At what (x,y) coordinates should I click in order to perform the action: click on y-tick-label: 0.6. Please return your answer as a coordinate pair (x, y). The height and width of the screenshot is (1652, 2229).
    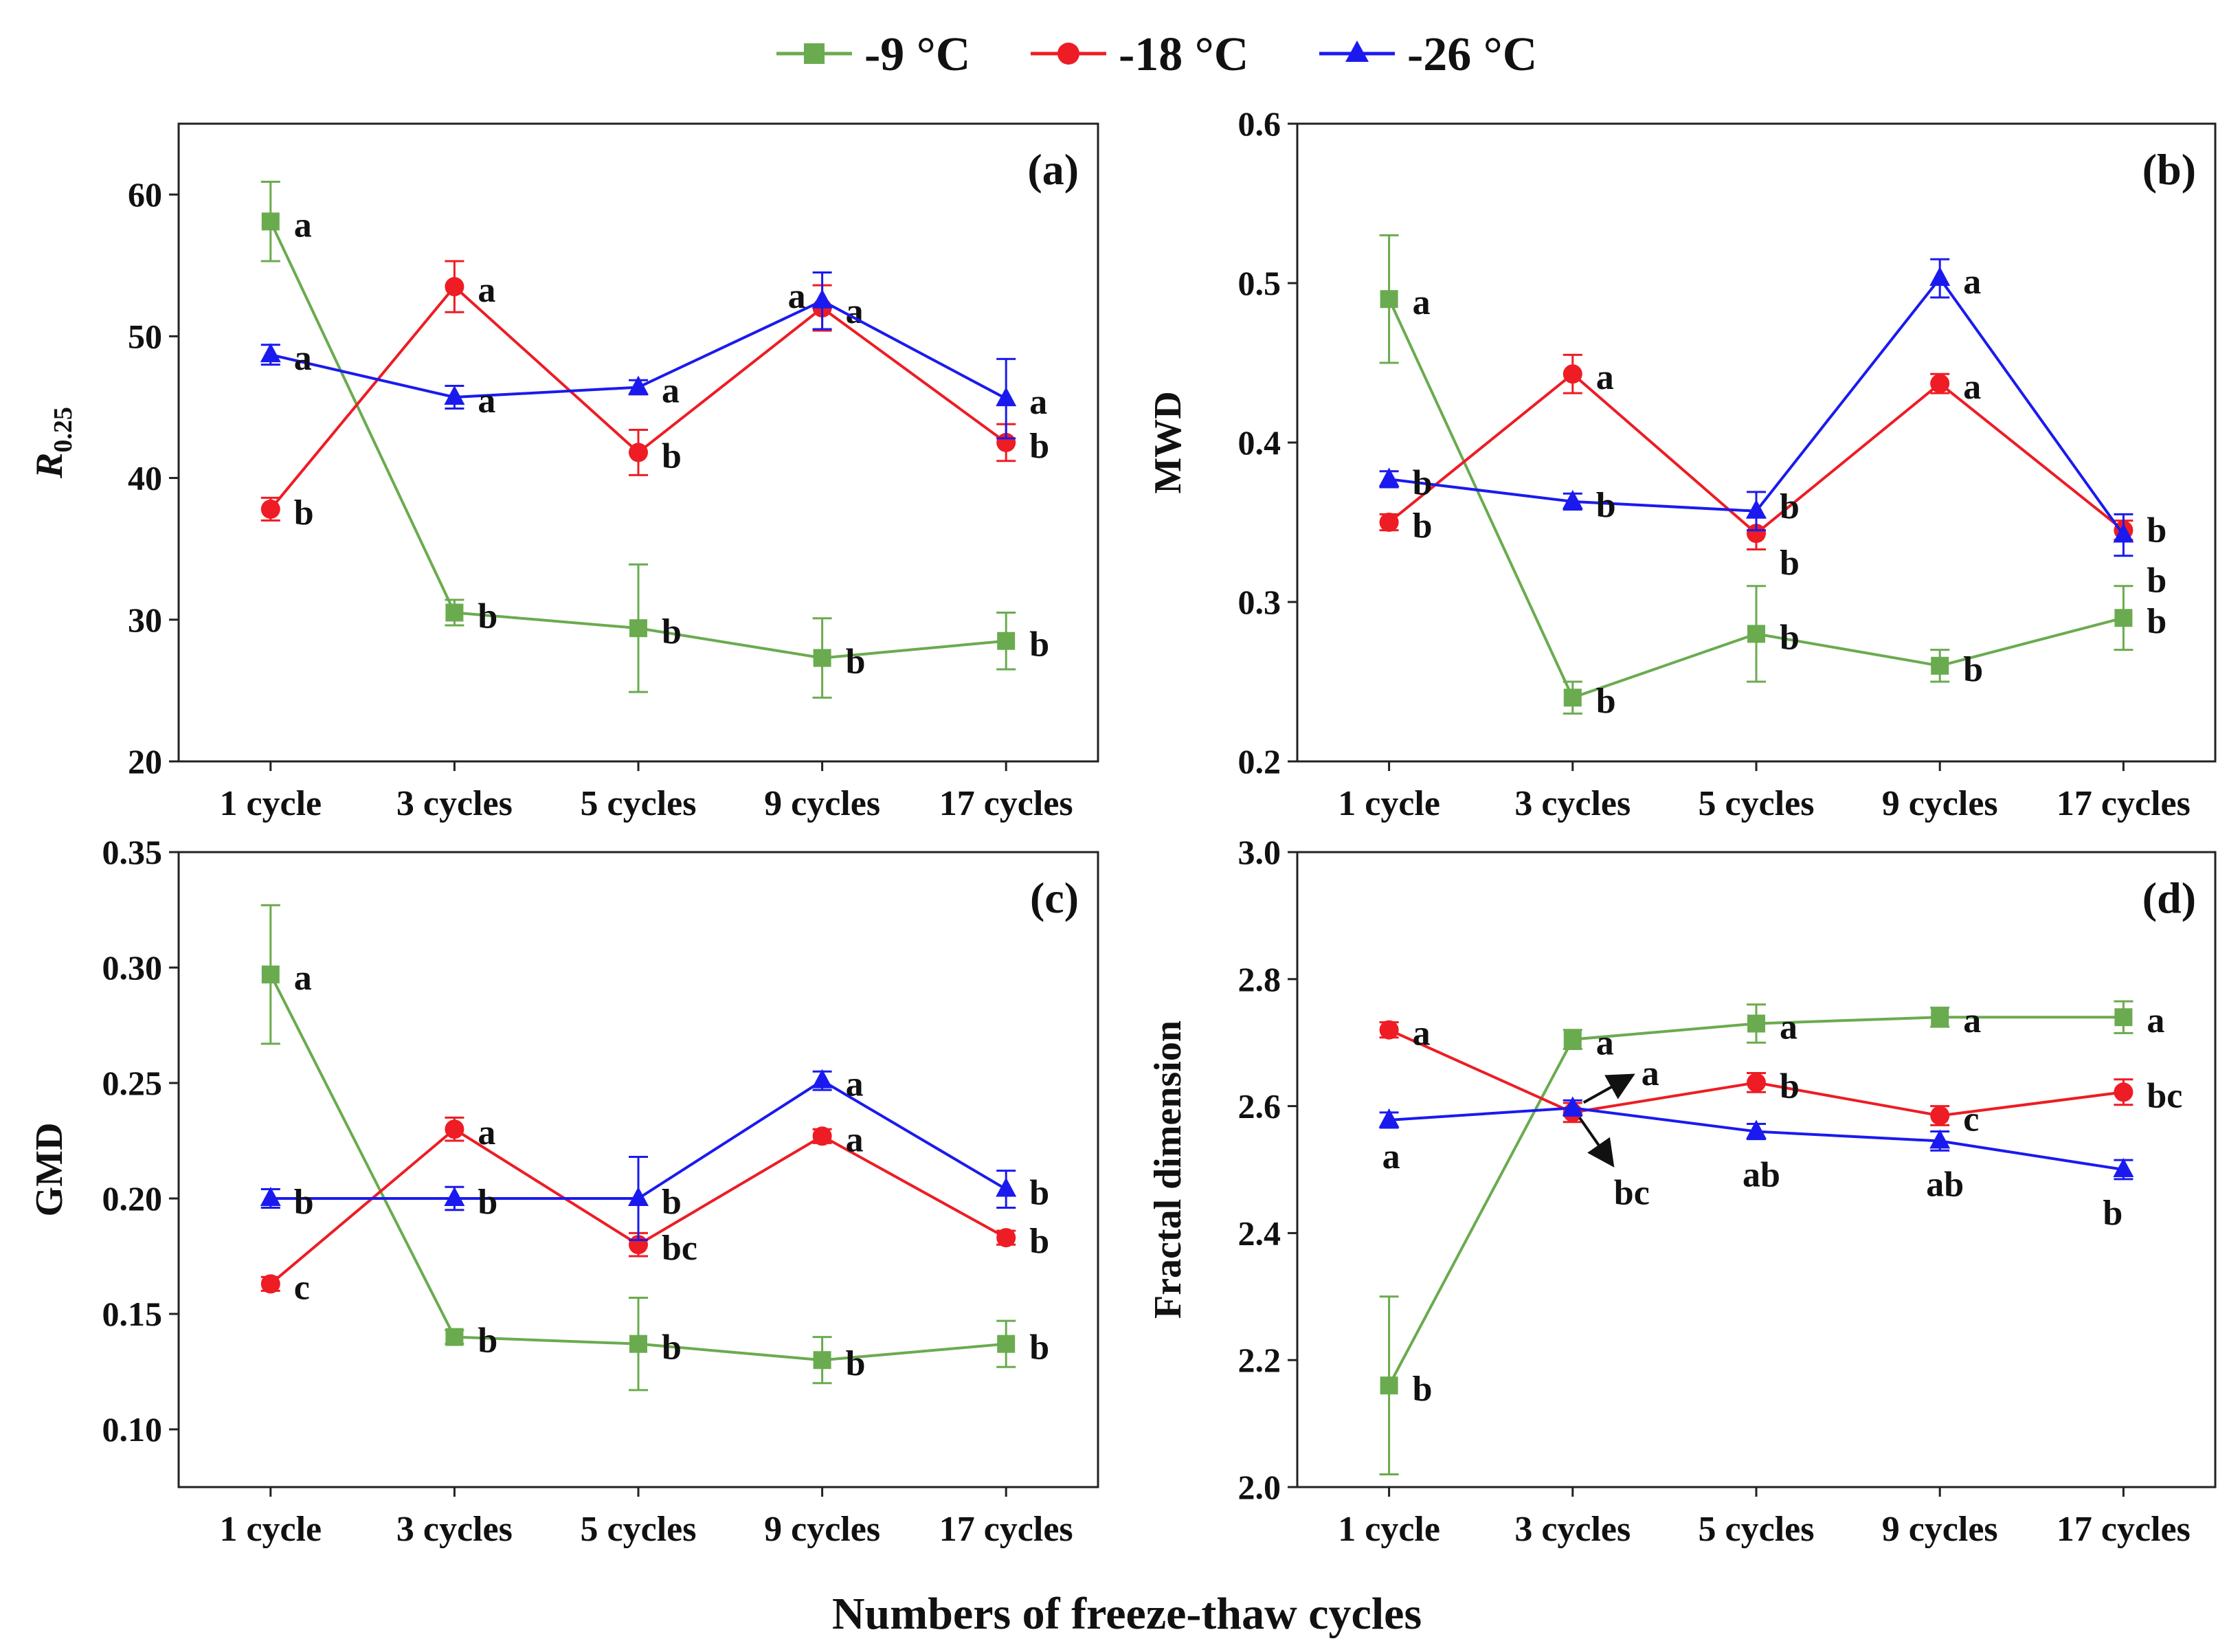
    Looking at the image, I should click on (1259, 123).